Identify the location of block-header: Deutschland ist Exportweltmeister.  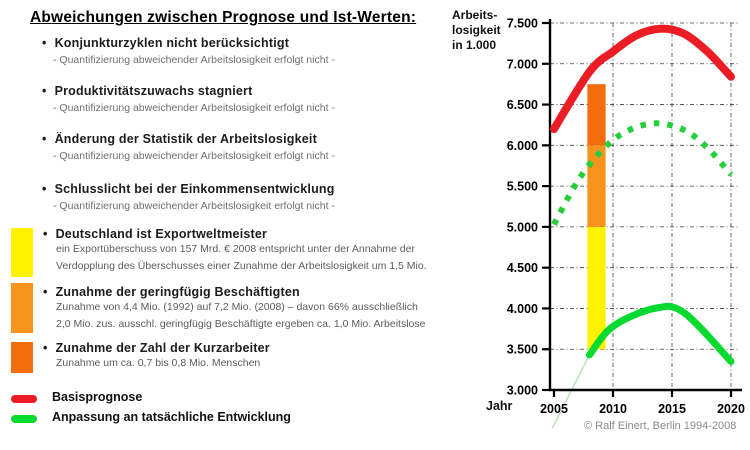
(235, 234).